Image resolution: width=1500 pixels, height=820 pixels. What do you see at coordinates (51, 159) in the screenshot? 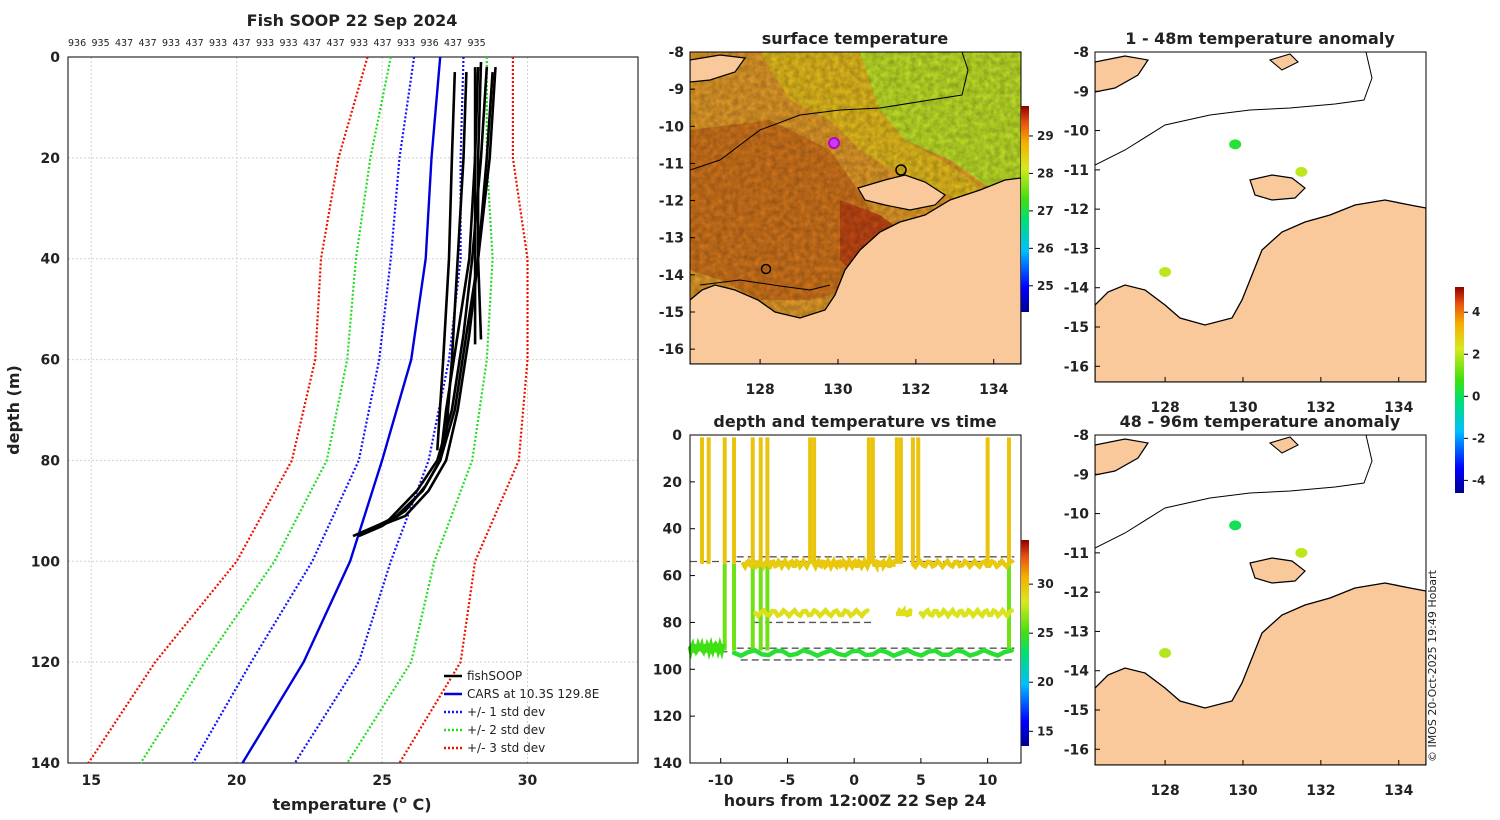
I see `profile-y-tick: 20` at bounding box center [51, 159].